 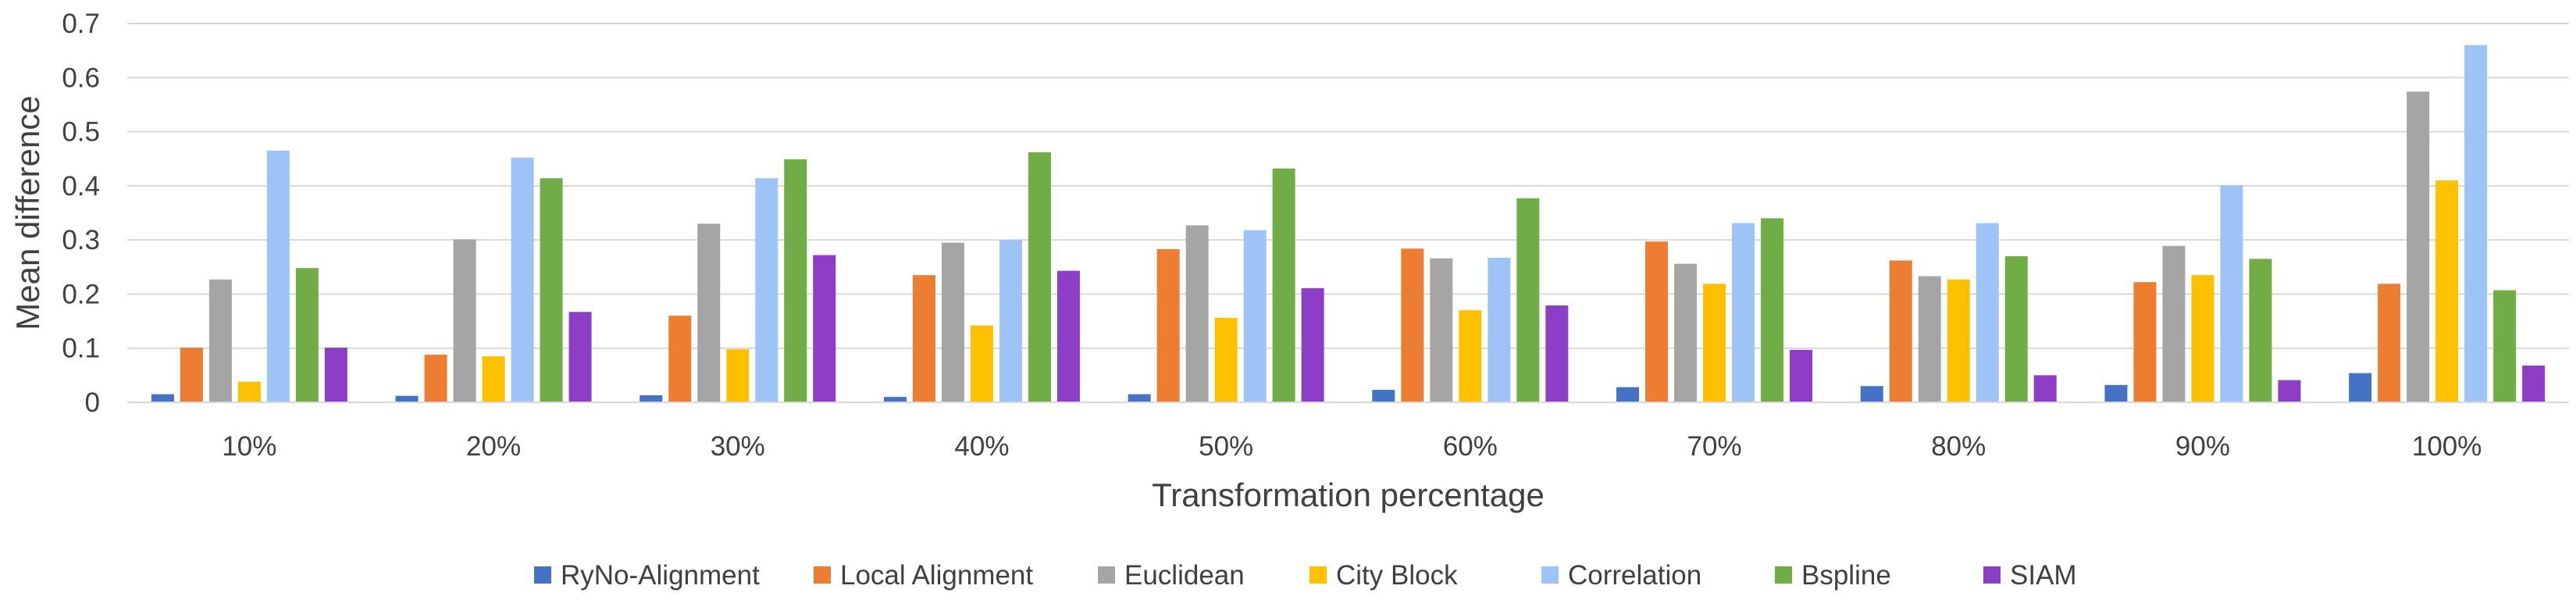 What do you see at coordinates (661, 576) in the screenshot?
I see `legend-label: RyNo-Alignment` at bounding box center [661, 576].